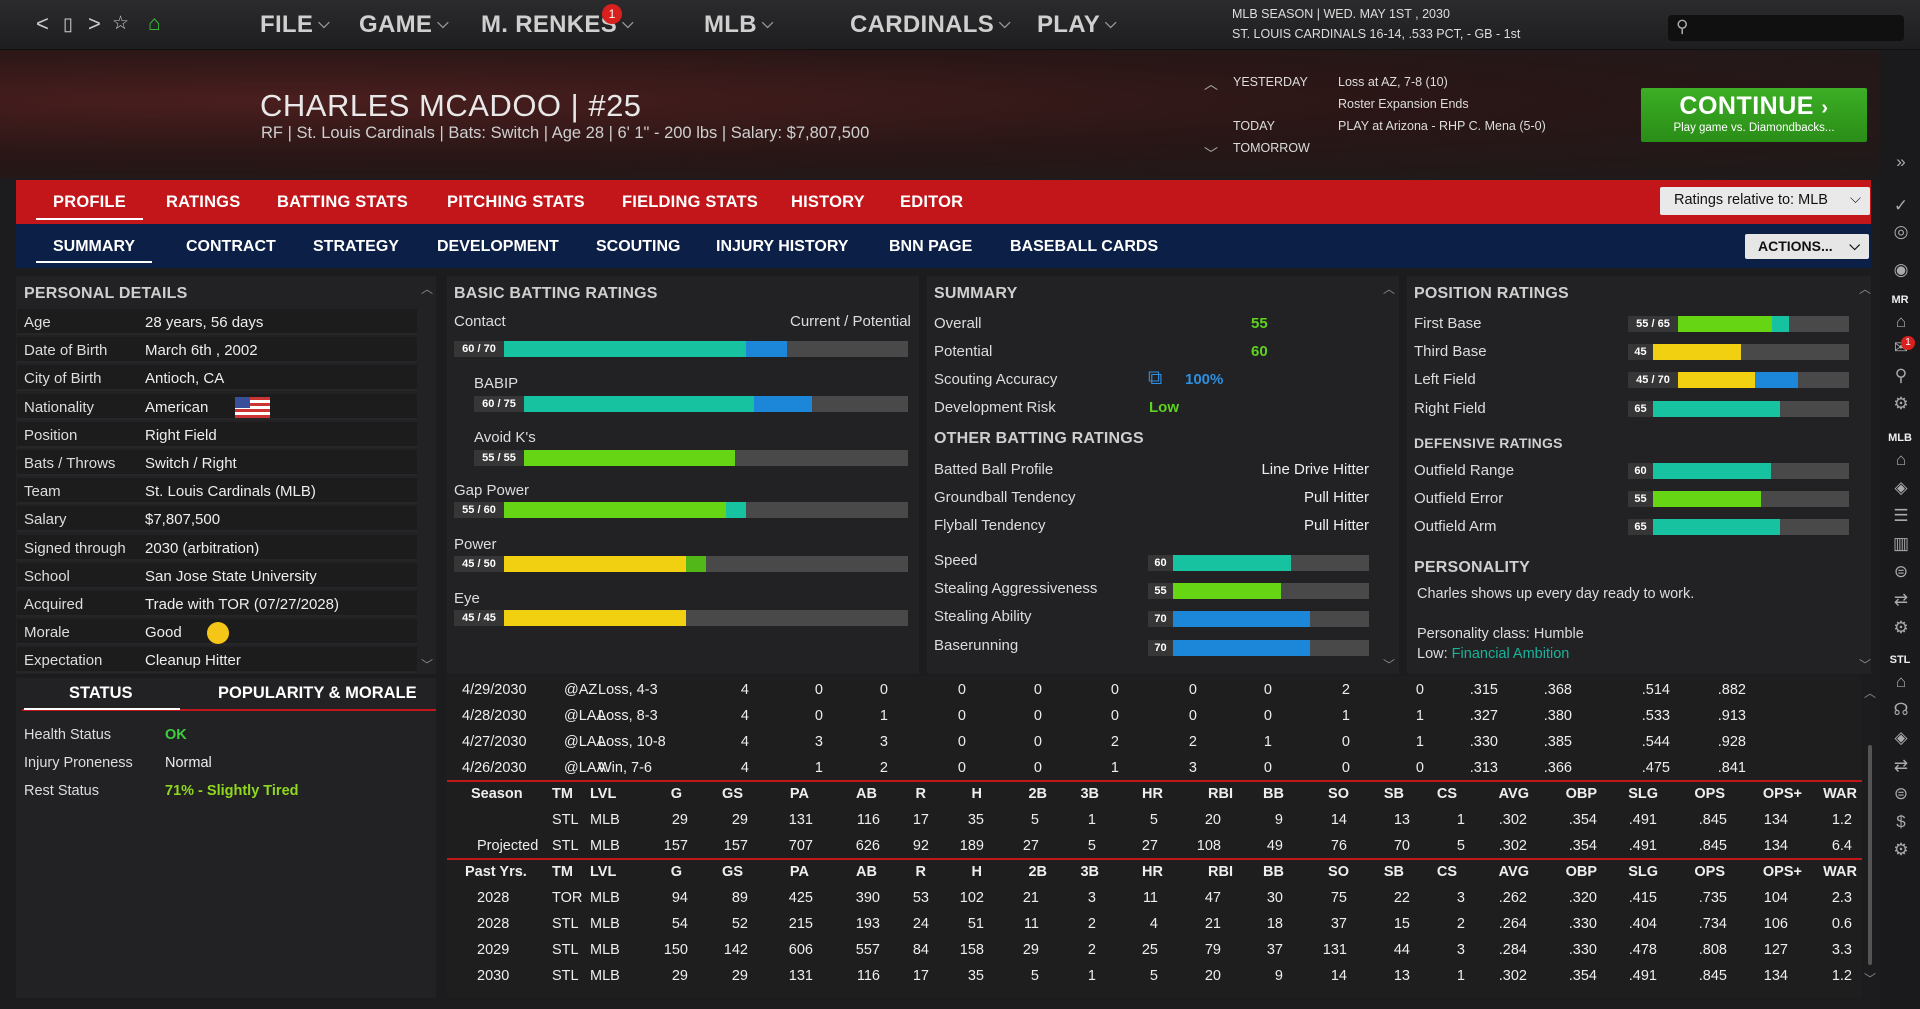  I want to click on tab-popularity-morale: POPULARITY & MORALE, so click(317, 693).